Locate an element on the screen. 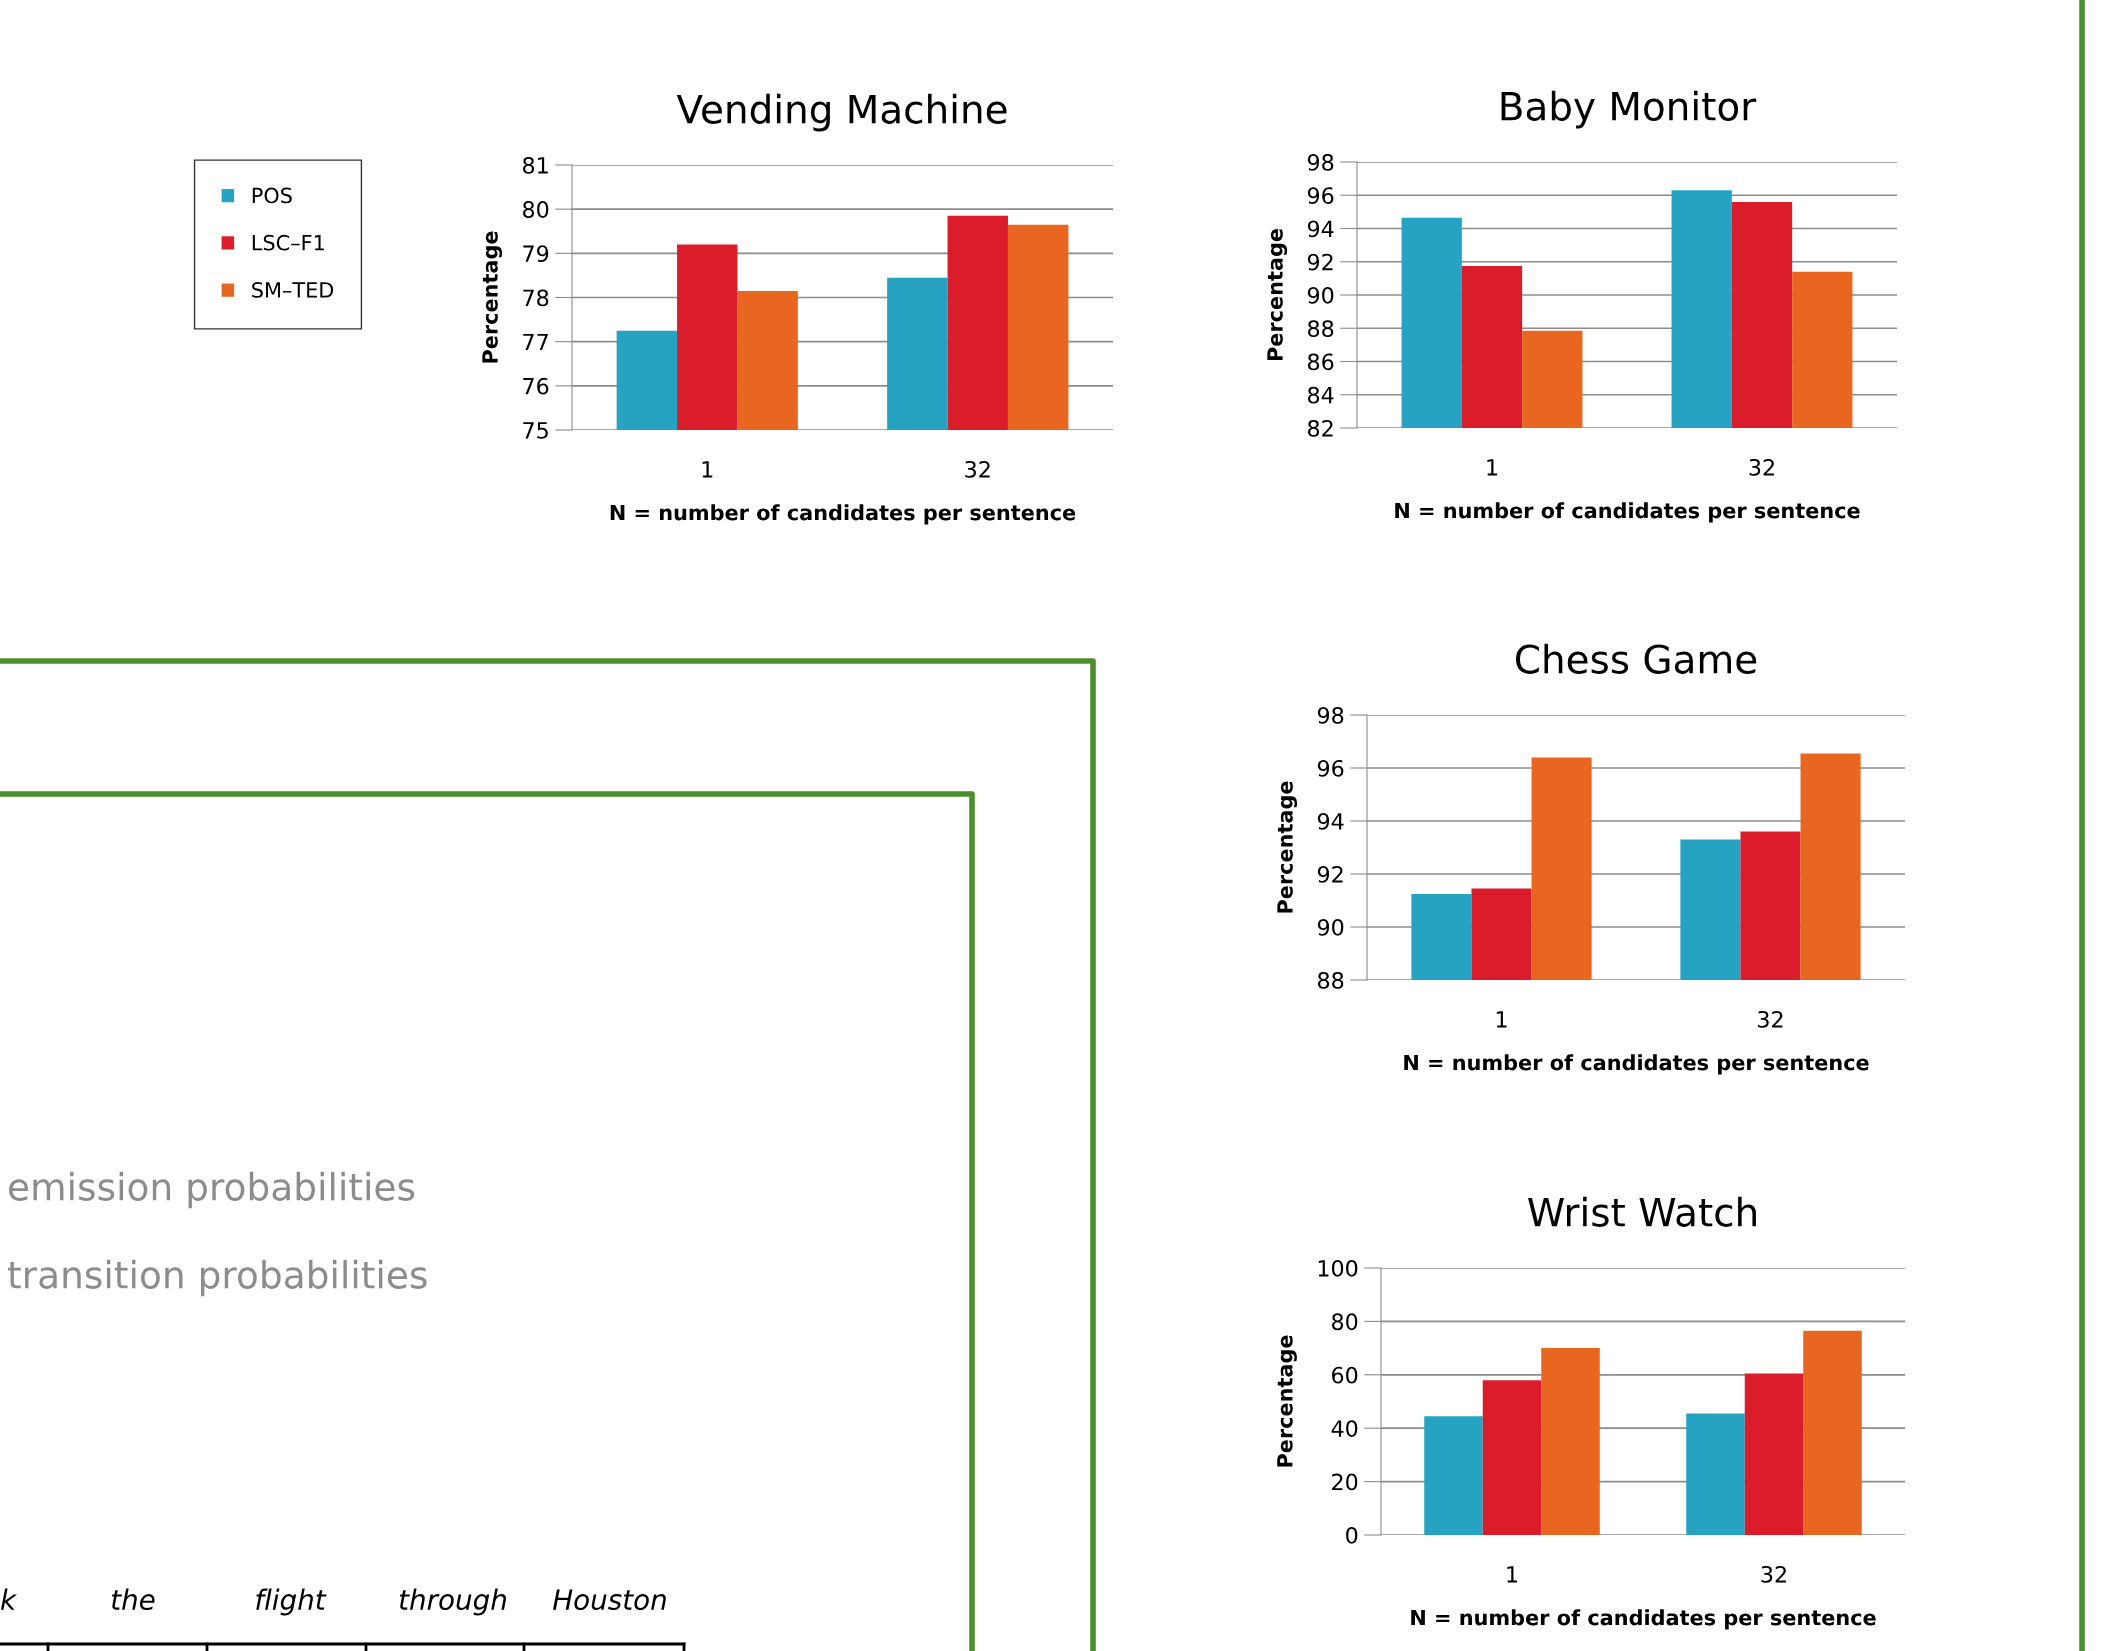 This screenshot has height=1651, width=2102. y-tick-label: 76 is located at coordinates (536, 386).